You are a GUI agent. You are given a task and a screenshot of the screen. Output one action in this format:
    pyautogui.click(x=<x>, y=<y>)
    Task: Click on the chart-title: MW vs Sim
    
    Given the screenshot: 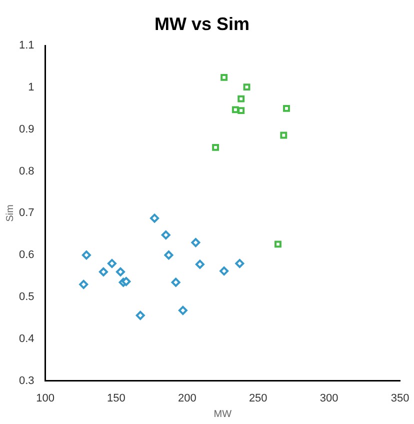 What is the action you would take?
    pyautogui.click(x=202, y=24)
    